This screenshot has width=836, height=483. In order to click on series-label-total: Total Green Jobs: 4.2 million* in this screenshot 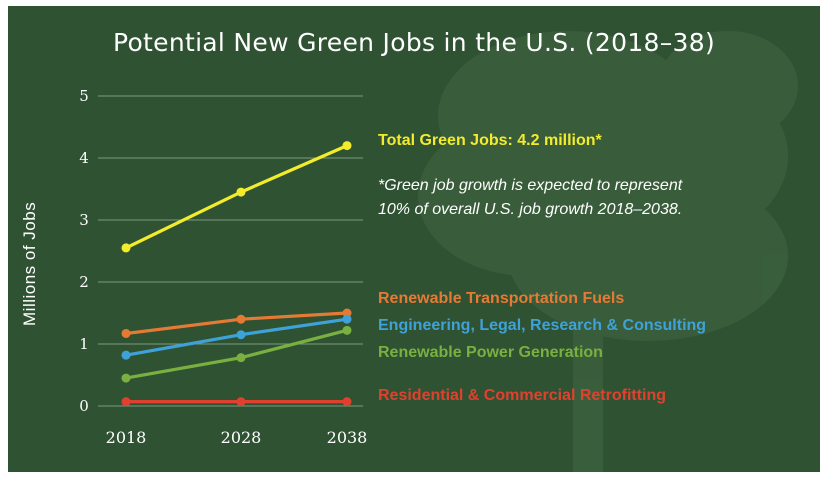, I will do `click(490, 141)`.